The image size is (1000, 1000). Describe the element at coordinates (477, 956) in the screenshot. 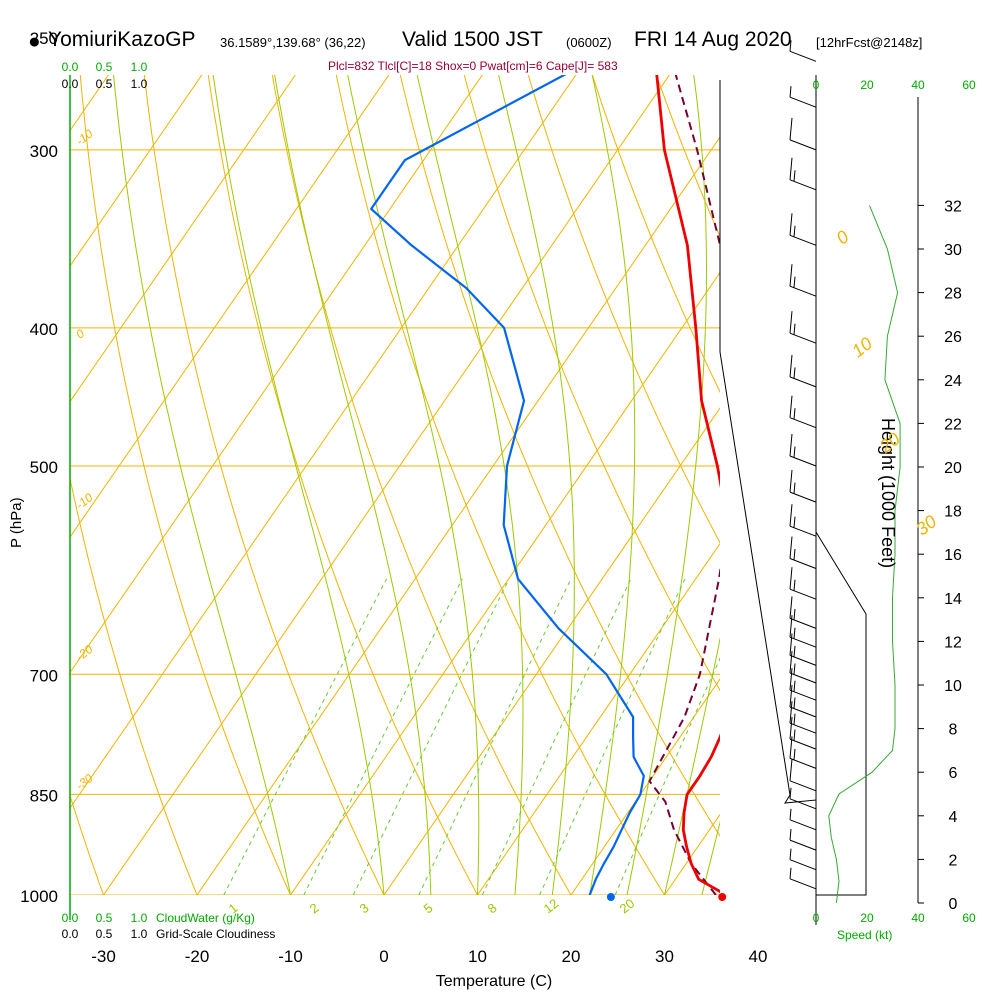

I see `temp-tick-label: 10` at that location.